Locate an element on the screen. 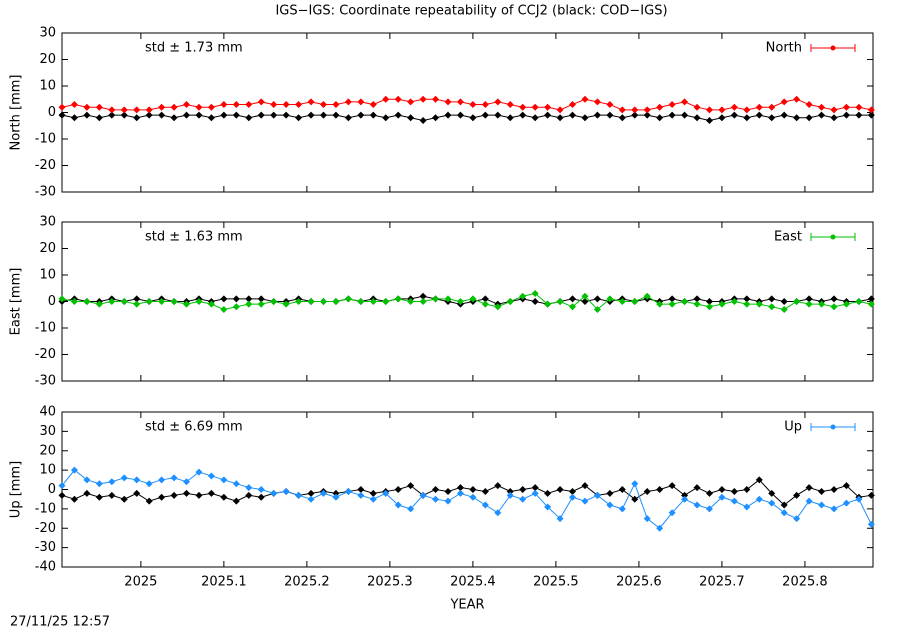  series-line is located at coordinates (466, 492).